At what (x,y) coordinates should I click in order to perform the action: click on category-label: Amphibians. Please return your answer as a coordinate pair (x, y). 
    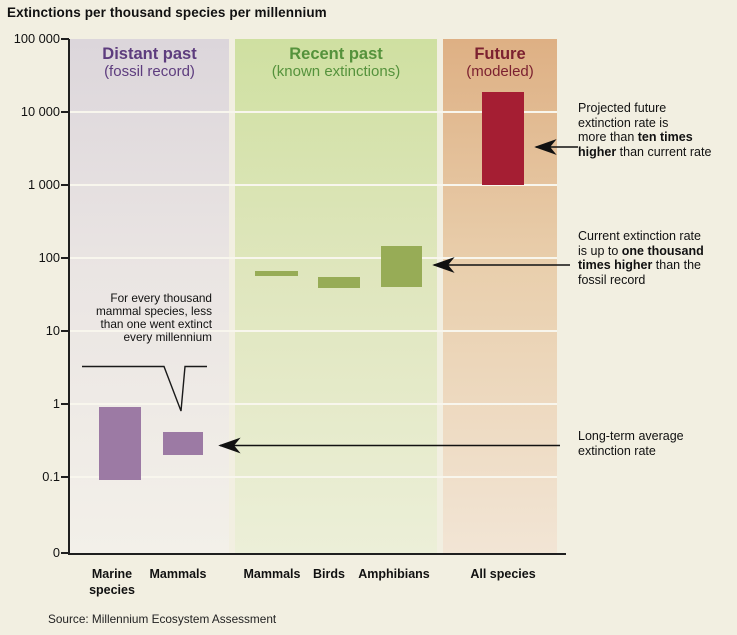
    Looking at the image, I should click on (394, 574).